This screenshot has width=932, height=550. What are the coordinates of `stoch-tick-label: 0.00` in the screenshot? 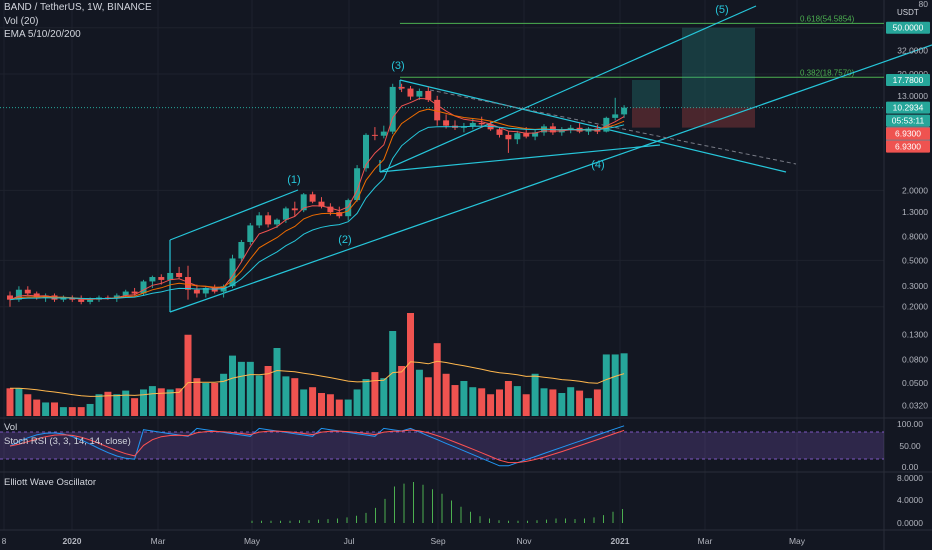 It's located at (910, 467).